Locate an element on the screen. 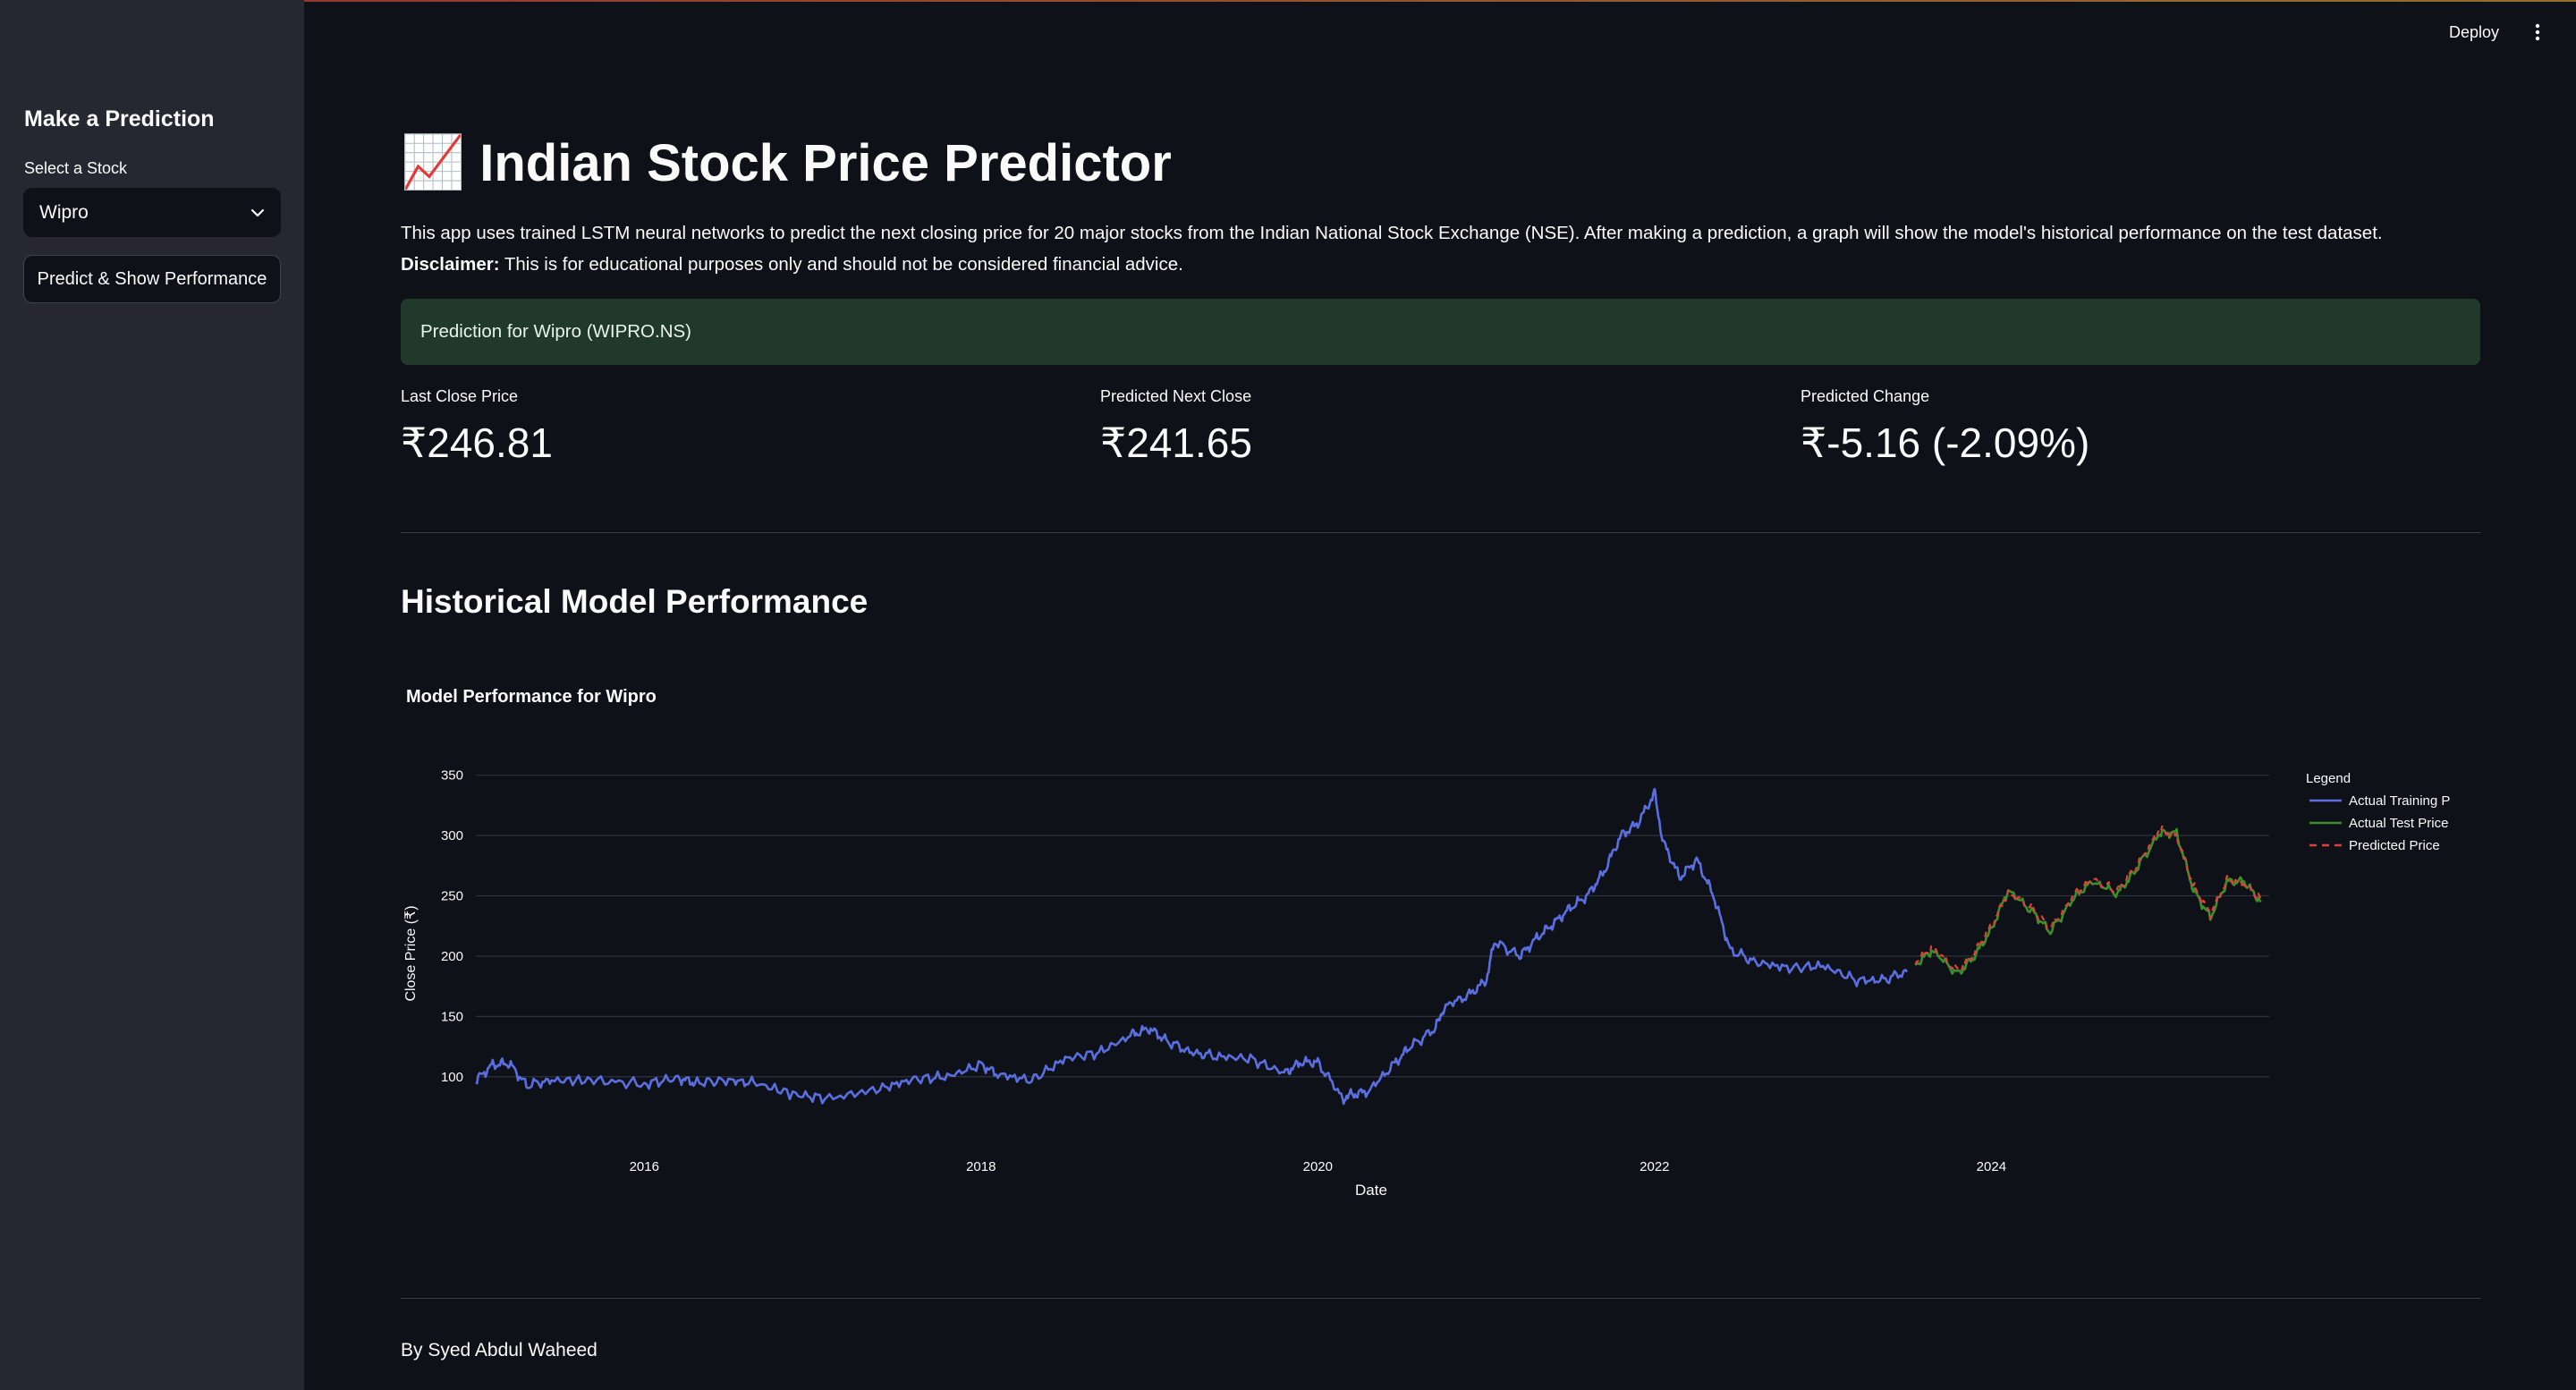 Image resolution: width=2576 pixels, height=1390 pixels. page-title-text: Indian Stock Price Predictor is located at coordinates (825, 162).